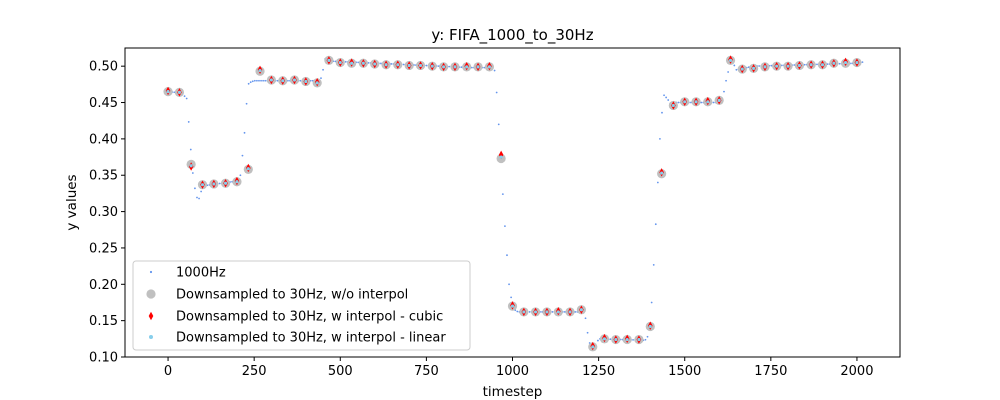 Image resolution: width=1000 pixels, height=400 pixels. I want to click on legend-label: Downsampled to 30Hz, w/o interpol, so click(292, 295).